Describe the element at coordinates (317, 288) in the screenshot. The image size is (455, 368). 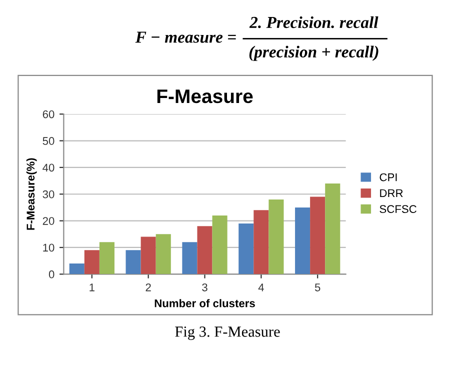
I see `x-tick-label: 5` at that location.